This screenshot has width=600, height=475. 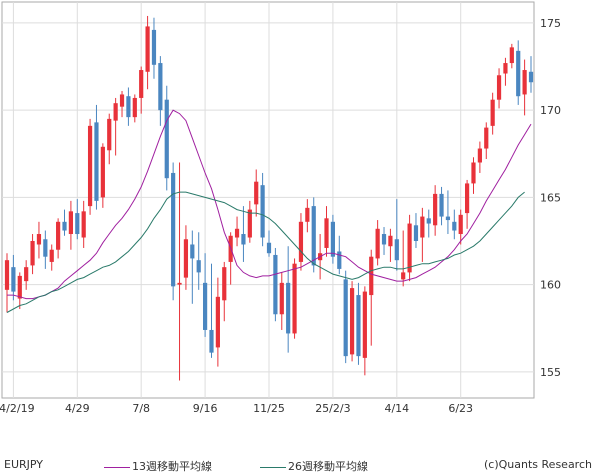 I want to click on credit-label: (c)Quants Research, so click(x=538, y=464).